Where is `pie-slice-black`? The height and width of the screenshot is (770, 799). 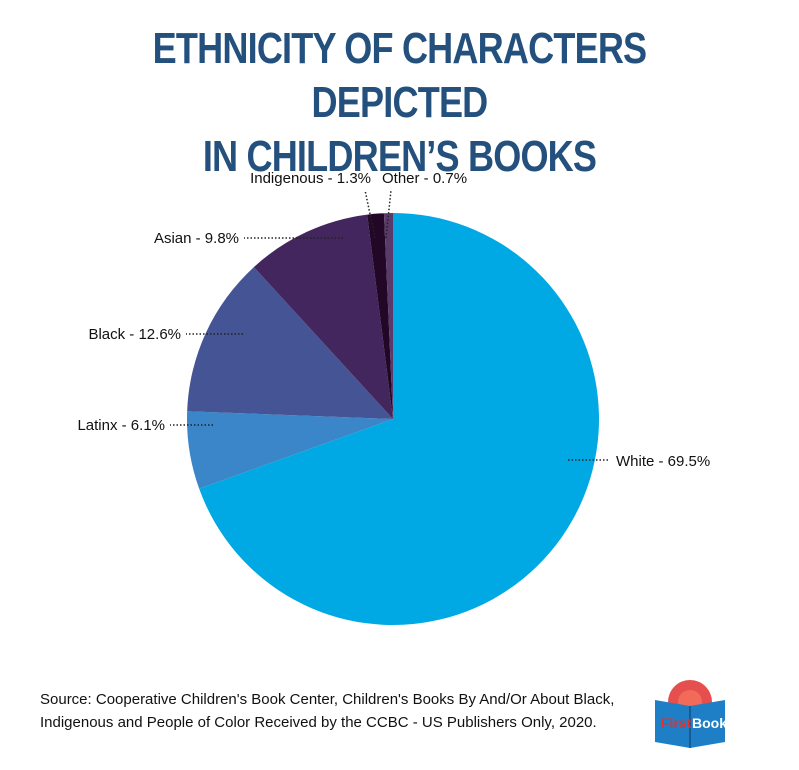 pie-slice-black is located at coordinates (290, 343).